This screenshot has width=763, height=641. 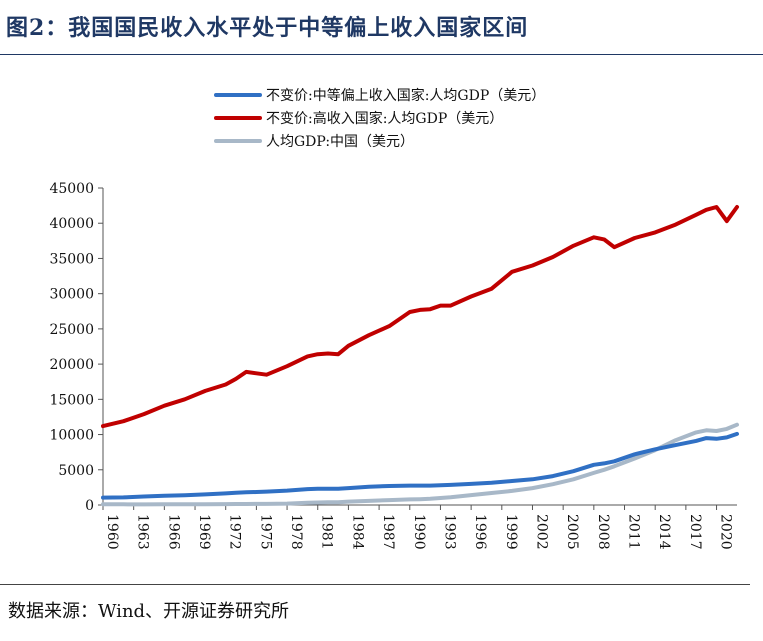 I want to click on x-tick-label: 1972, so click(x=235, y=532).